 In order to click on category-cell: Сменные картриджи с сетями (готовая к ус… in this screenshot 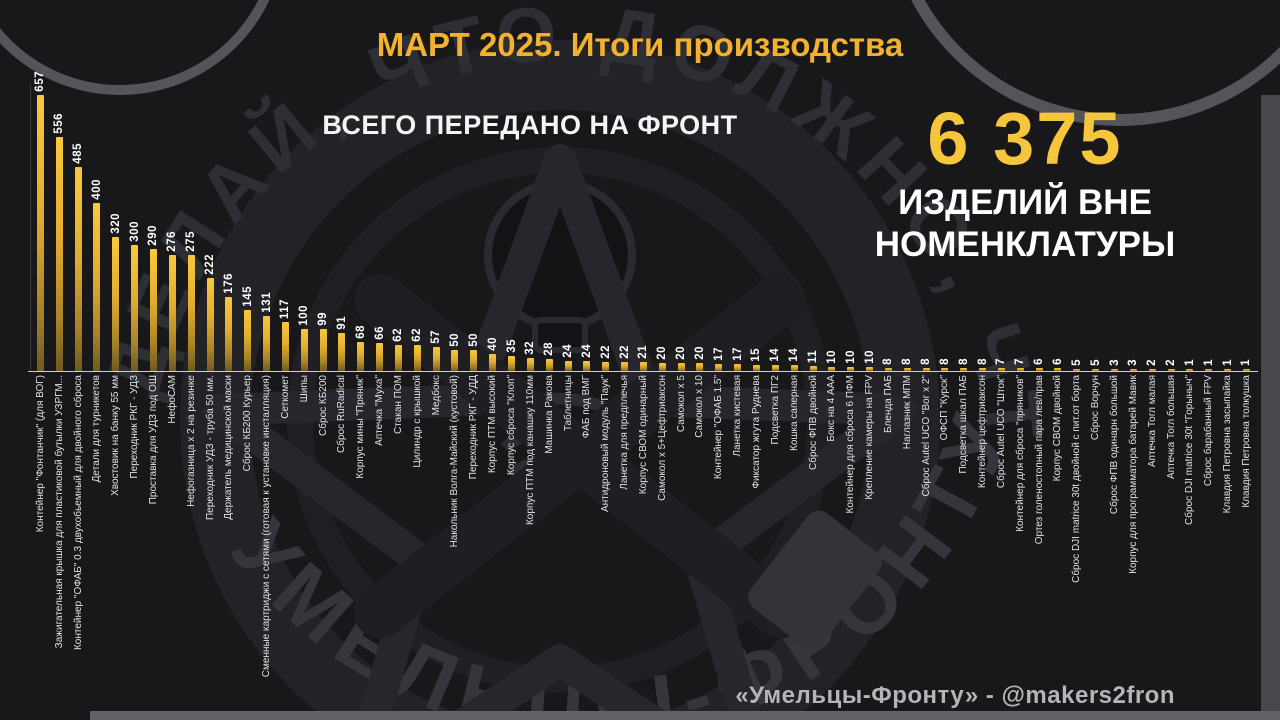, I will do `click(266, 547)`.